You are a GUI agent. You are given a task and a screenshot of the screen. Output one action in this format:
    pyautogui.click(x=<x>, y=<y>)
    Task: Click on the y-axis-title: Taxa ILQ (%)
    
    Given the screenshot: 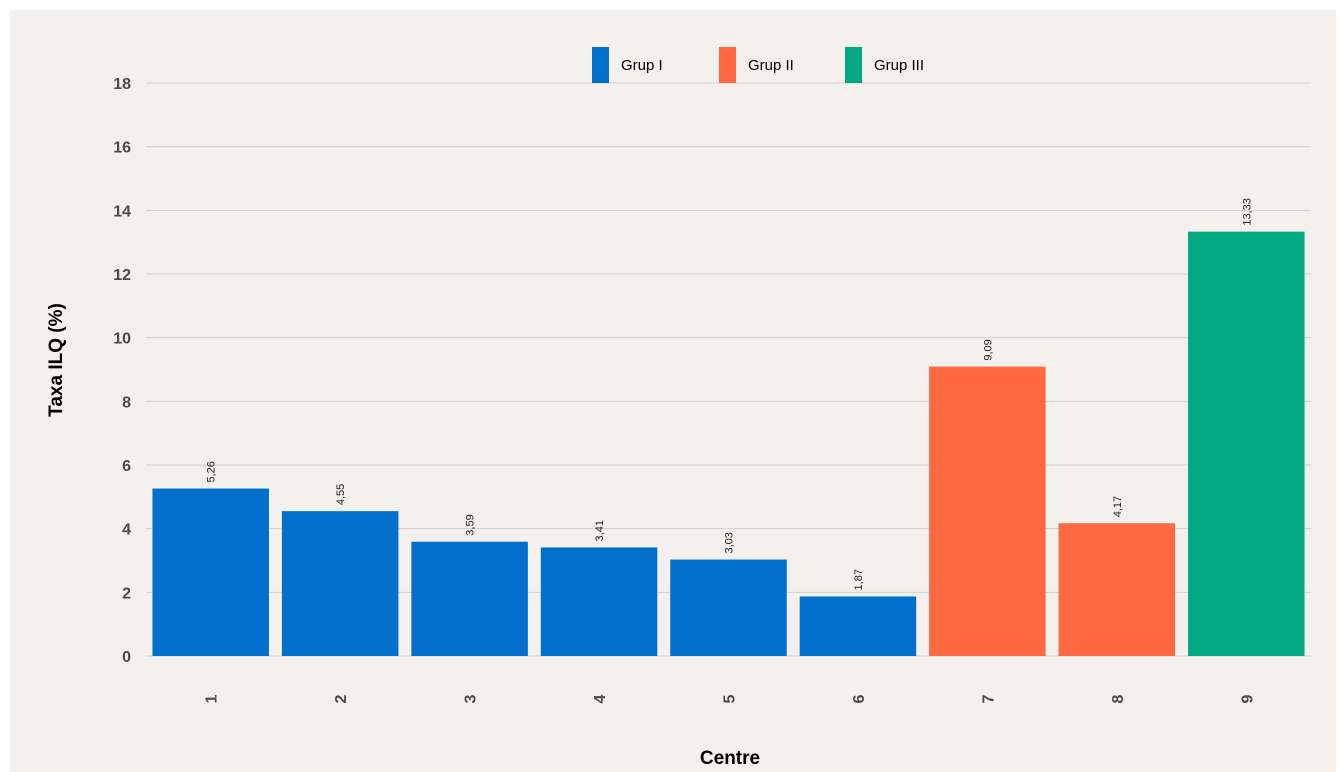 What is the action you would take?
    pyautogui.click(x=56, y=360)
    